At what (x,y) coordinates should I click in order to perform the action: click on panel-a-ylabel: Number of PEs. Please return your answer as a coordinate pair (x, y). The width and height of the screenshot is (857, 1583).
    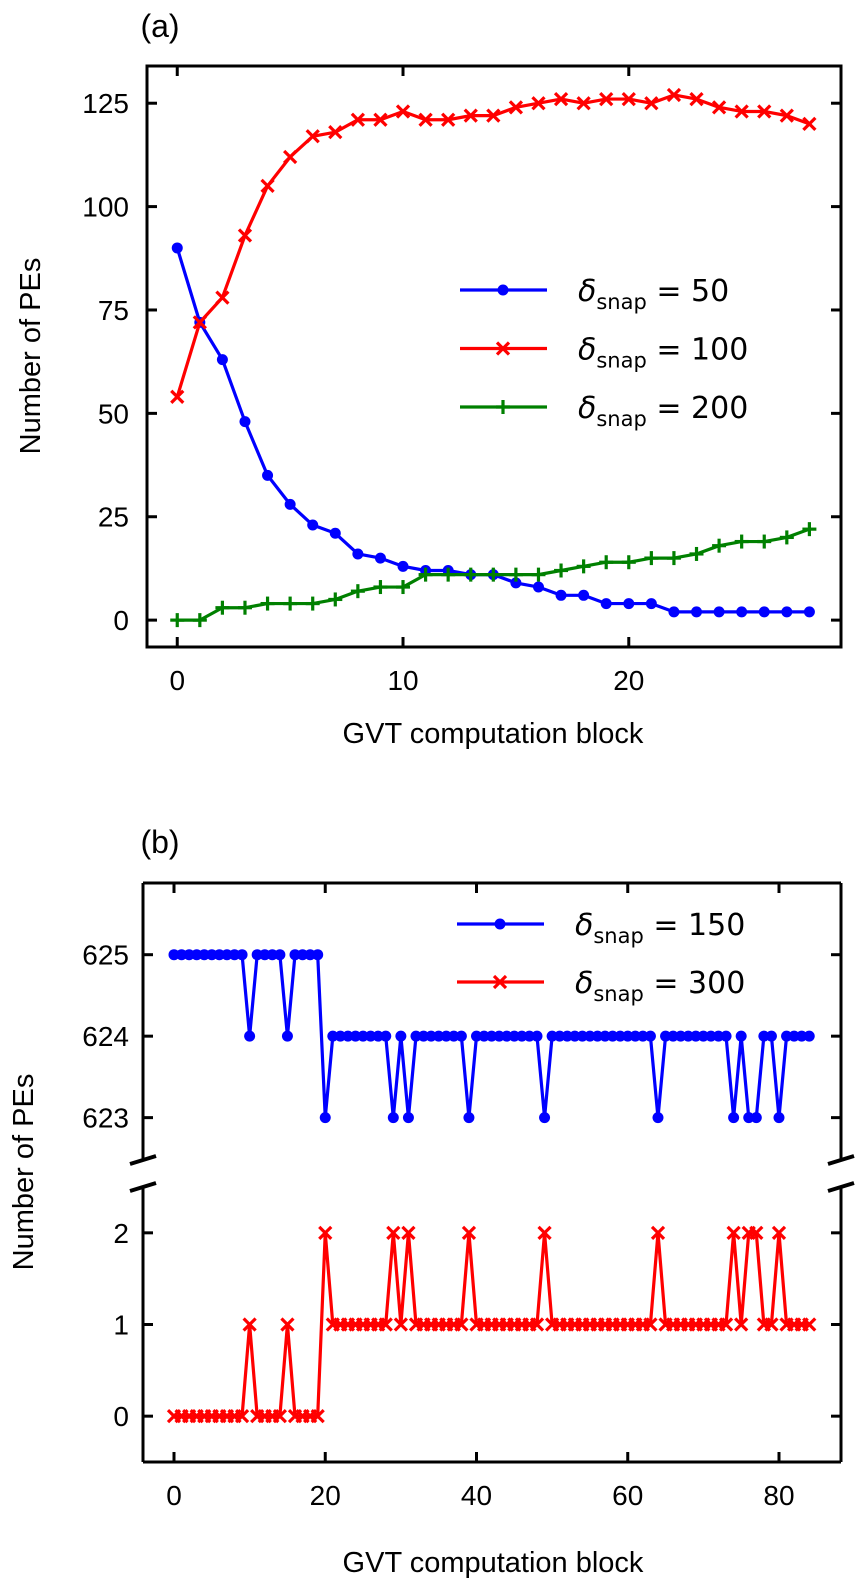
    Looking at the image, I should click on (31, 356).